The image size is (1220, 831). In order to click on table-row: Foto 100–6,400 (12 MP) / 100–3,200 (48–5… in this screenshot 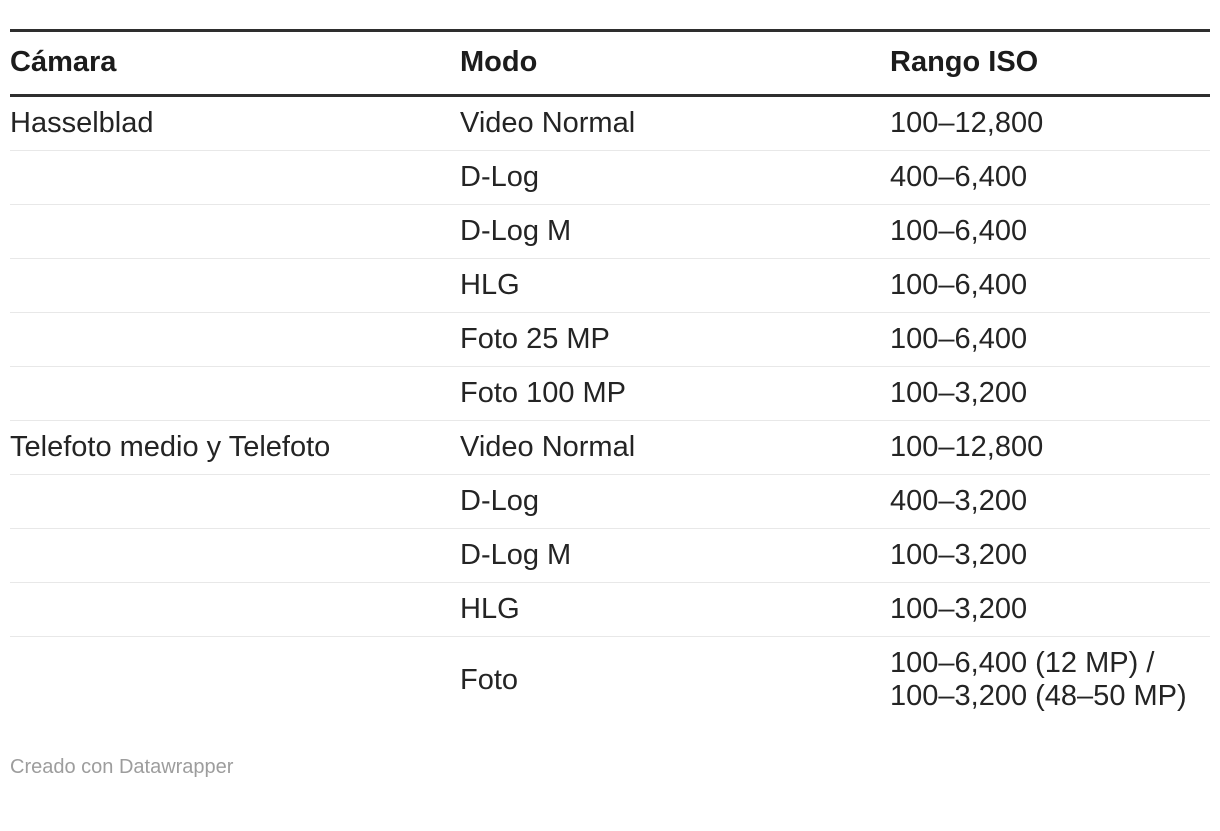, I will do `click(610, 680)`.